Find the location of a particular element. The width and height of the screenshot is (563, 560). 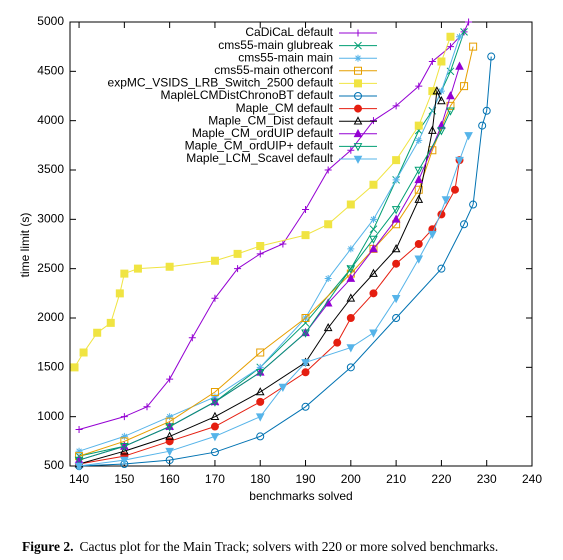

y-tick-label: 500 is located at coordinates (54, 465).